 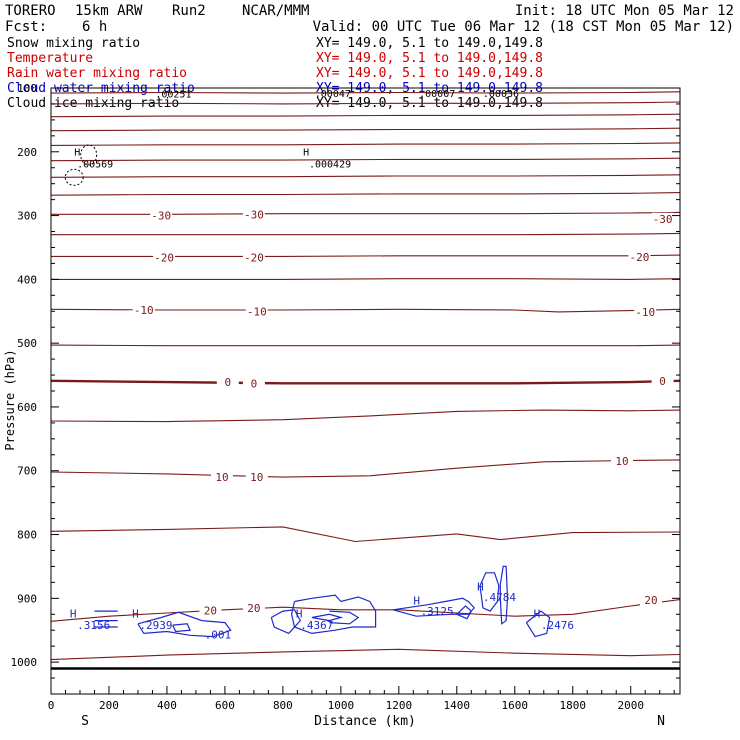 What do you see at coordinates (27, 343) in the screenshot?
I see `y-tick-label: 500` at bounding box center [27, 343].